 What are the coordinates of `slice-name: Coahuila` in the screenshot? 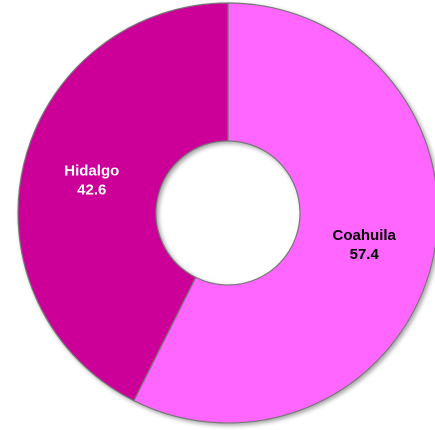 It's located at (365, 235).